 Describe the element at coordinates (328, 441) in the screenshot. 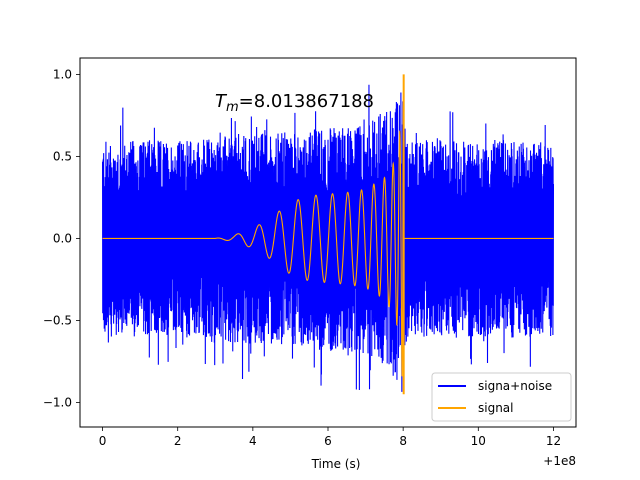

I see `x-tick-label: 6` at that location.